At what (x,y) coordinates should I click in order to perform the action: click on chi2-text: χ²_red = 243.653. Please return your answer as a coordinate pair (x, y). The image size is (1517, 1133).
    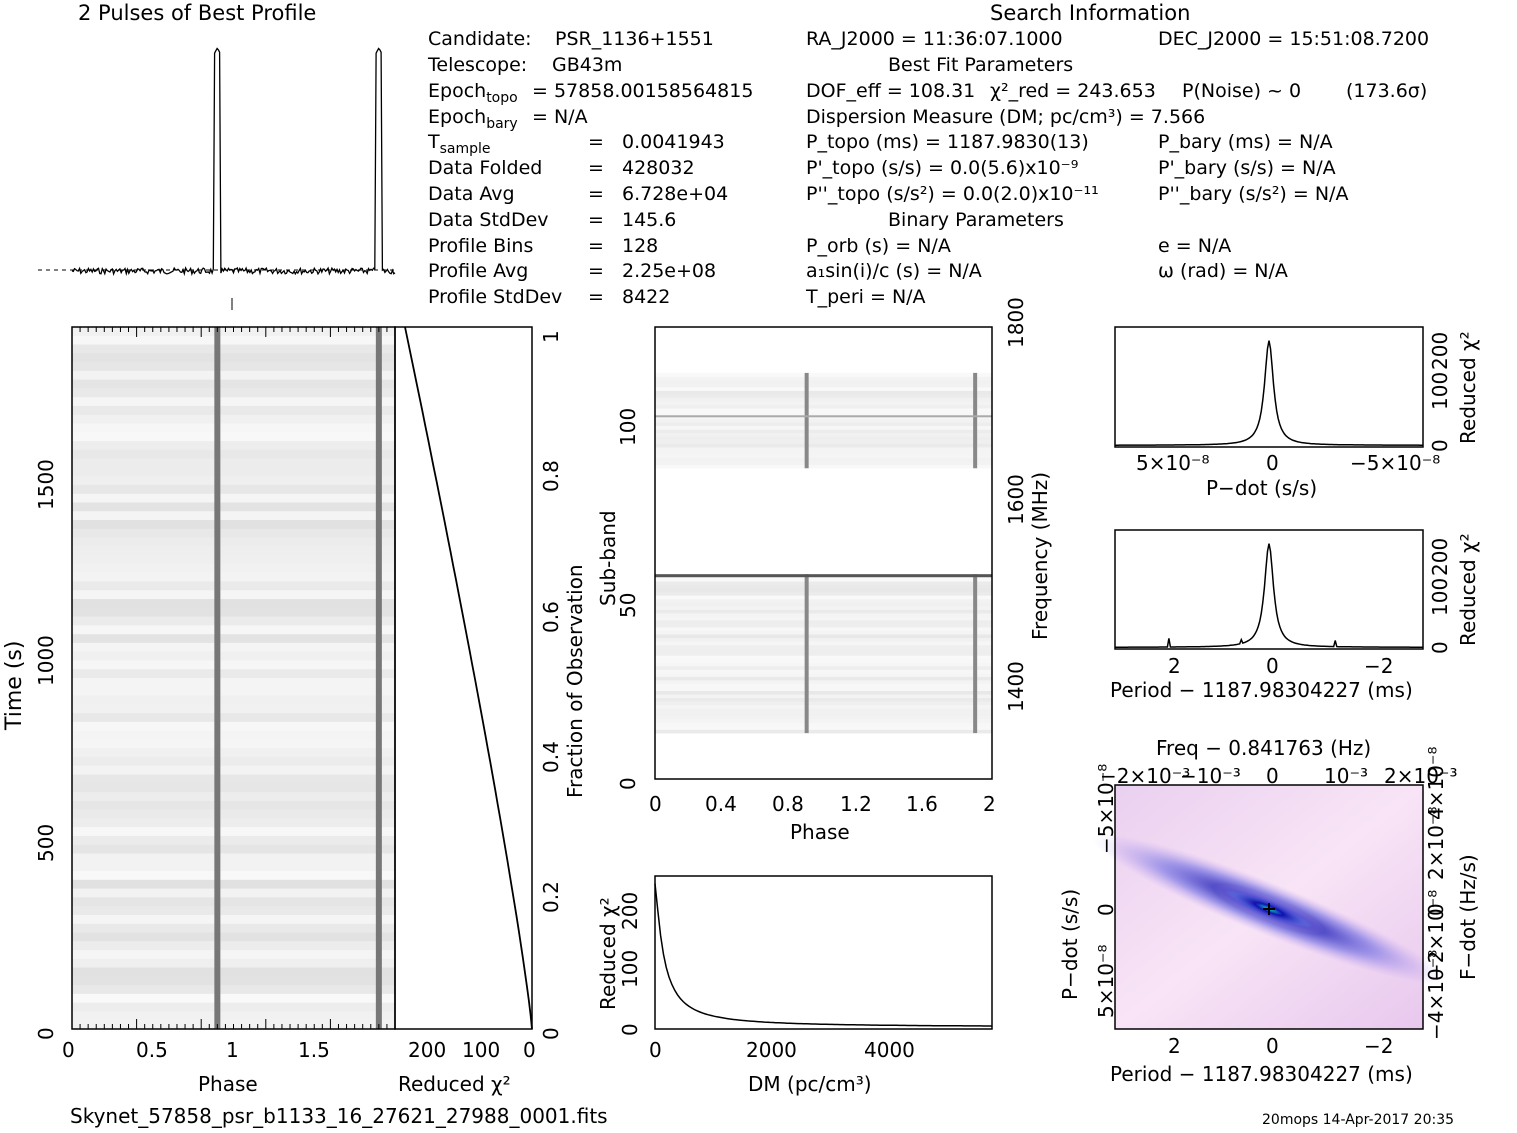
    Looking at the image, I should click on (1073, 91).